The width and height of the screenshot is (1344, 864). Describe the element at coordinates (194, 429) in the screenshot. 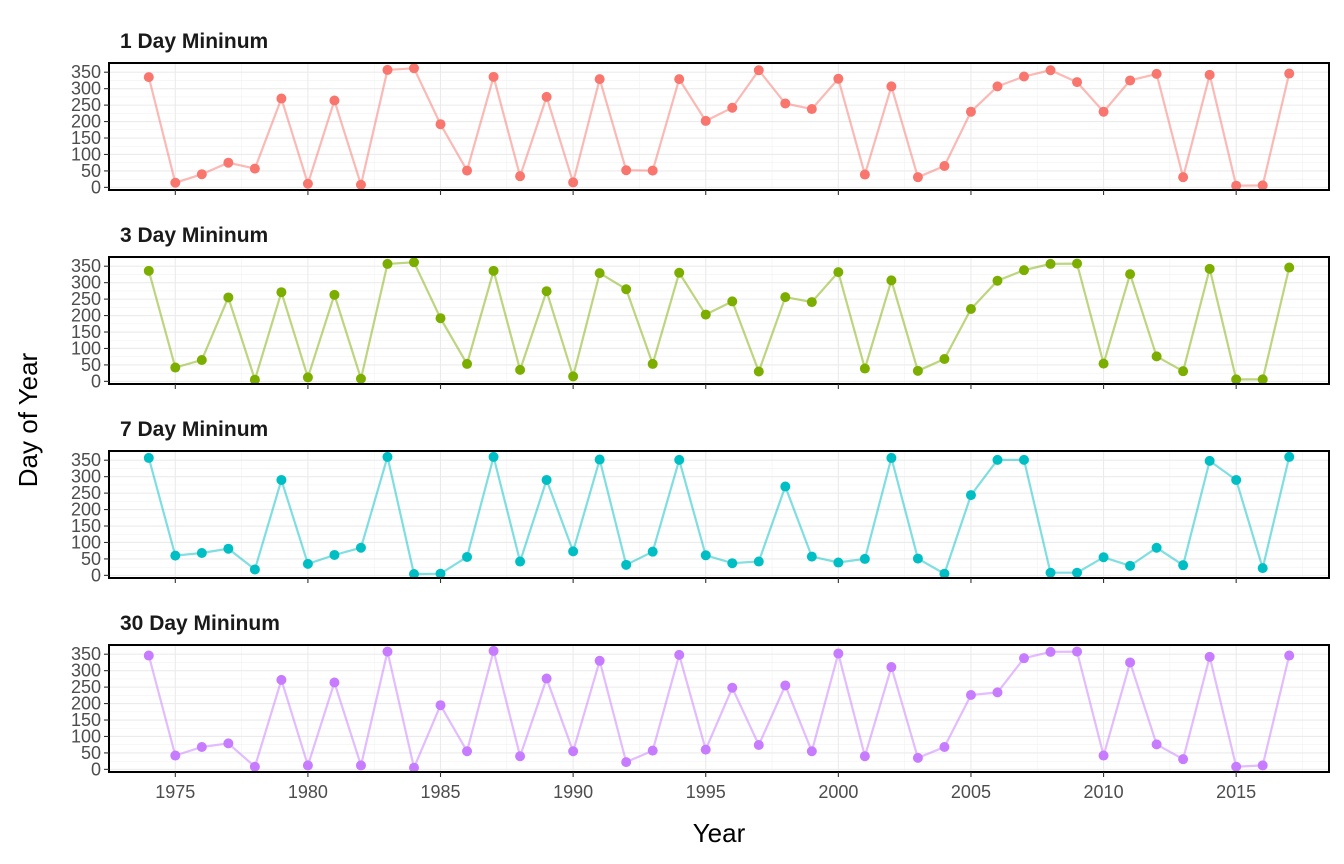

I see `panel-title: 7 Day Mininum` at that location.